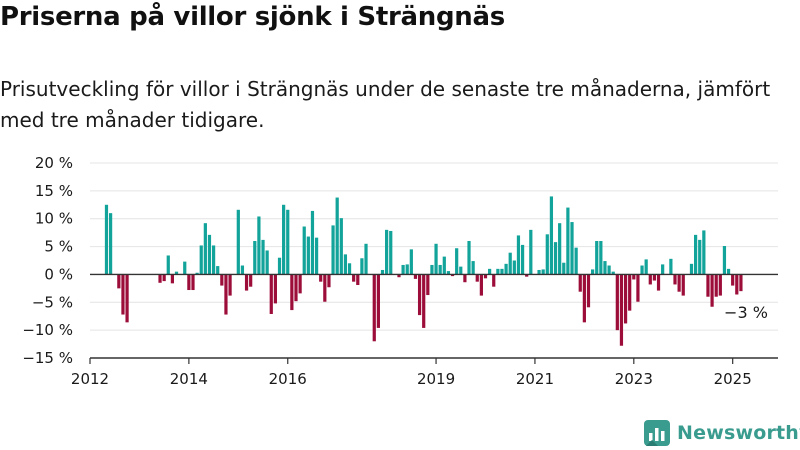  I want to click on y-tick-label: −5 %, so click(52, 302).